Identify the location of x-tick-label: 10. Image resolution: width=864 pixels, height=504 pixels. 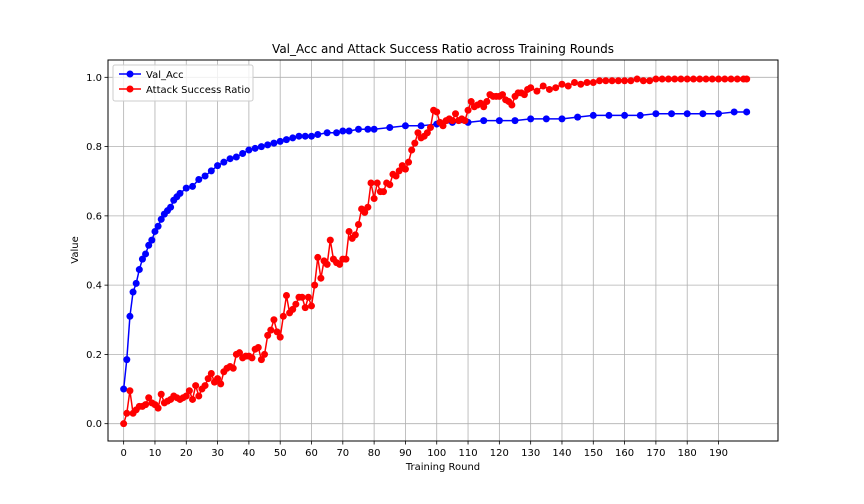
(155, 453).